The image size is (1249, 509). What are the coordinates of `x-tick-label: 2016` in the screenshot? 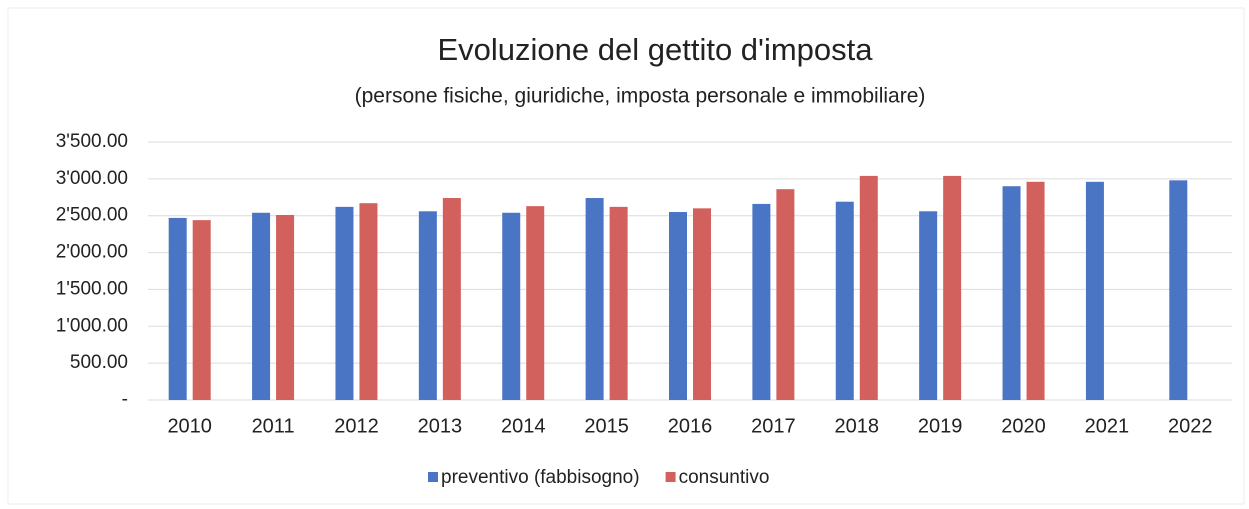 It's located at (690, 426).